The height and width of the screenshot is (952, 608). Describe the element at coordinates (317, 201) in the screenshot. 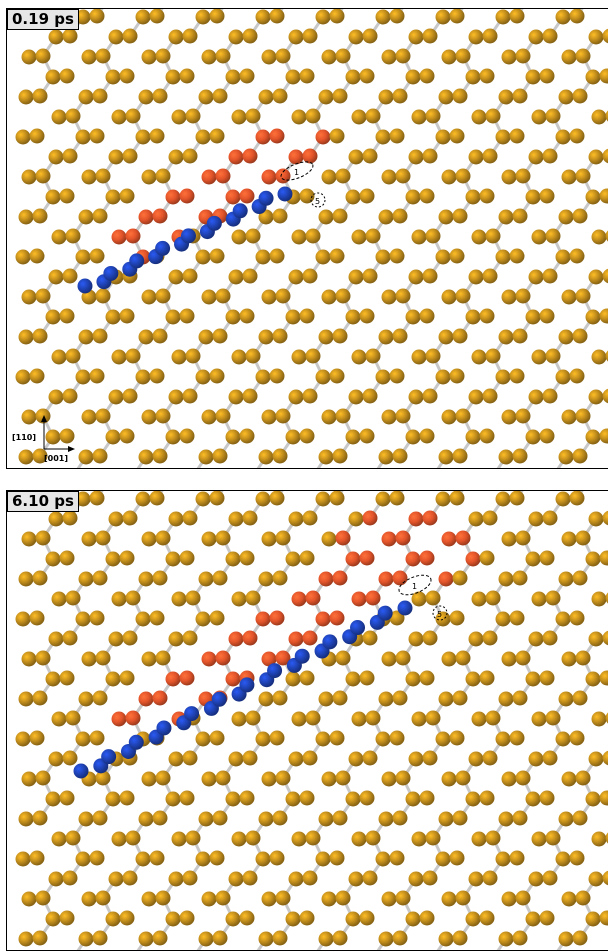

I see `annotation-5: 5` at that location.